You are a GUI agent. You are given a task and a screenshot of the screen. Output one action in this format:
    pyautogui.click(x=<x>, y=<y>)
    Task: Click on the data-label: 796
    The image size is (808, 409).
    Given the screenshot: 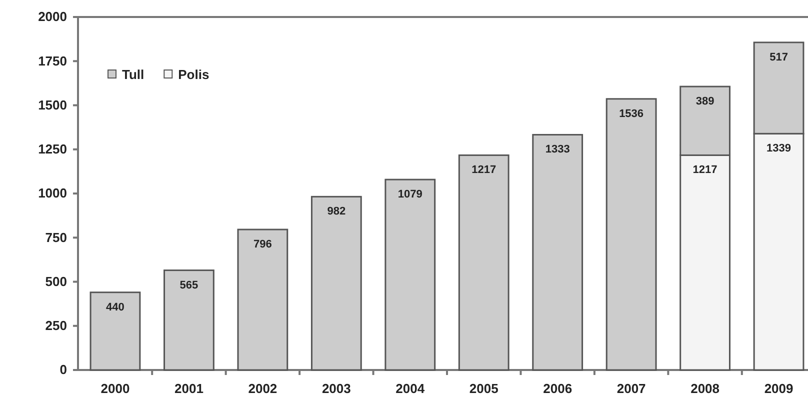 What is the action you would take?
    pyautogui.click(x=263, y=244)
    